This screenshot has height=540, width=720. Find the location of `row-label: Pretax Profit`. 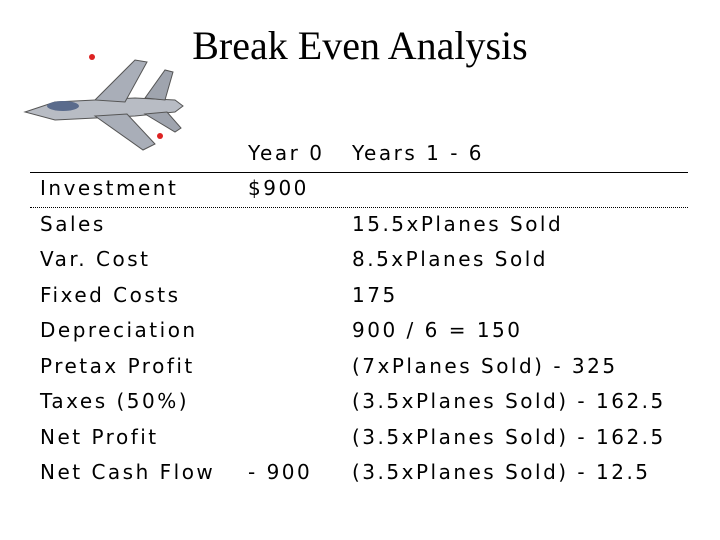

row-label: Pretax Profit is located at coordinates (117, 365).